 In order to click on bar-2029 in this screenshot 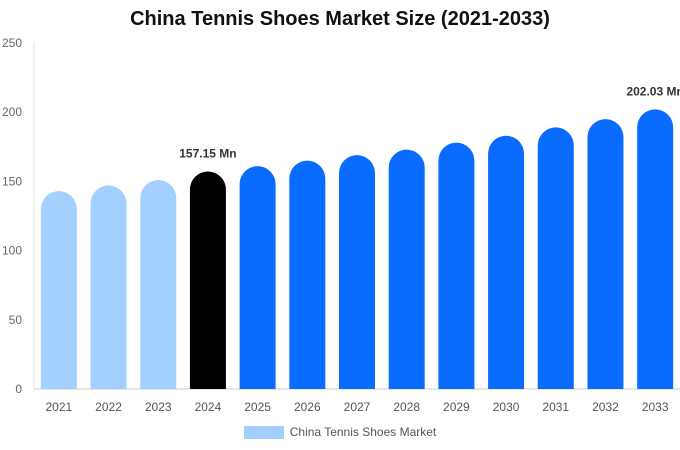, I will do `click(456, 265)`.